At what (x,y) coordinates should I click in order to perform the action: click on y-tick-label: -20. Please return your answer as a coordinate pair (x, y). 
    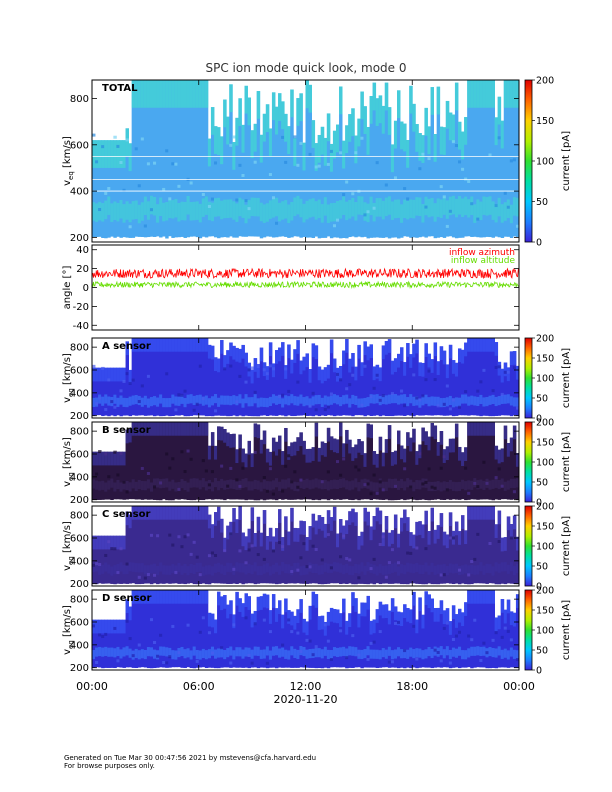
    Looking at the image, I should click on (81, 307).